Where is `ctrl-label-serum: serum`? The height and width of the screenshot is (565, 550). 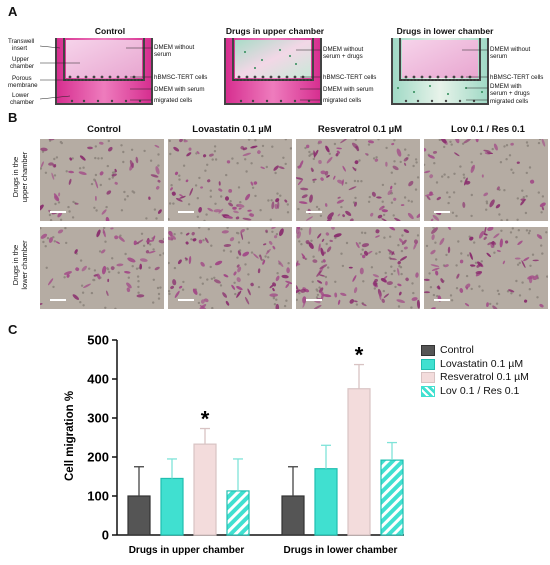 ctrl-label-serum: serum is located at coordinates (163, 54).